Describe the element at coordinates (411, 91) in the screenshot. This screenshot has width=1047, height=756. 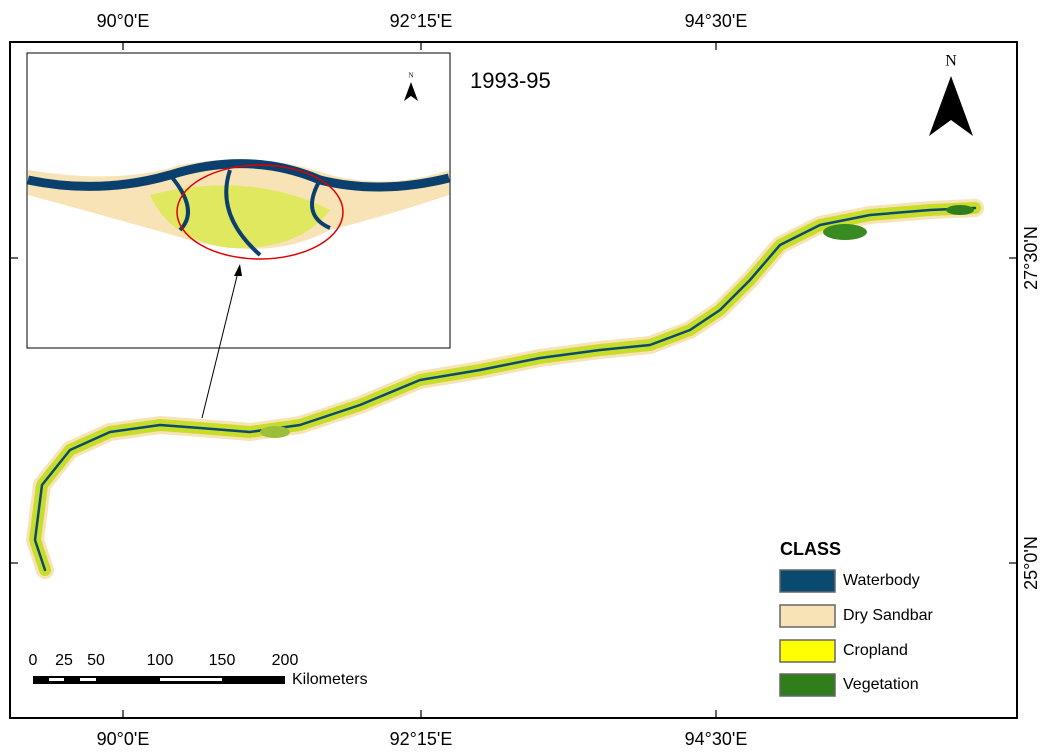
I see `inset-north-arrow` at that location.